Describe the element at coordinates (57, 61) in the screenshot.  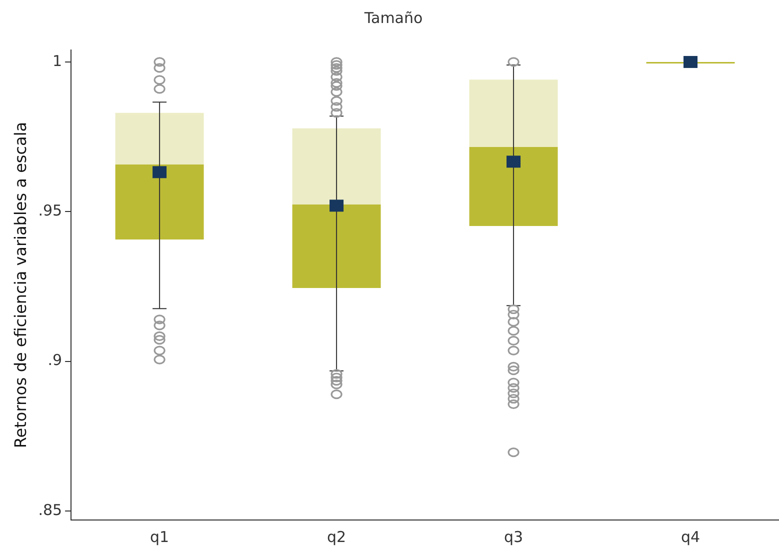
I see `y-tick-label: 1` at that location.